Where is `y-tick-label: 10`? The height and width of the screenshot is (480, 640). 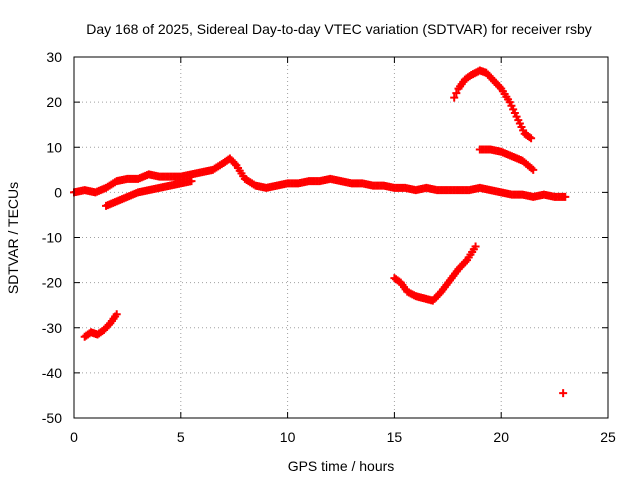
y-tick-label: 10 is located at coordinates (54, 147).